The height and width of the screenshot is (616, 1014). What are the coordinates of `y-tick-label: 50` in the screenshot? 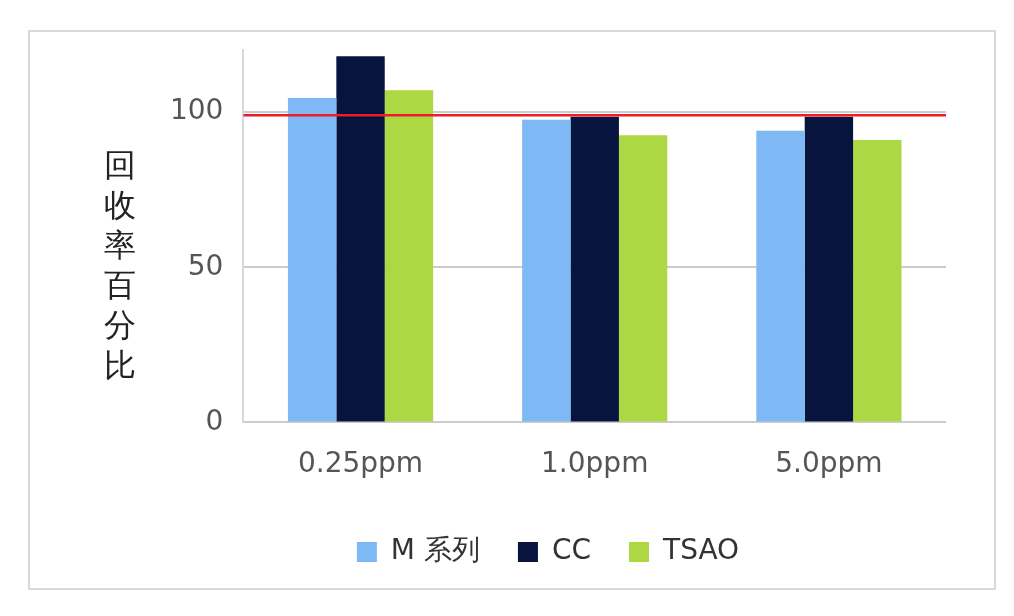 It's located at (205, 265).